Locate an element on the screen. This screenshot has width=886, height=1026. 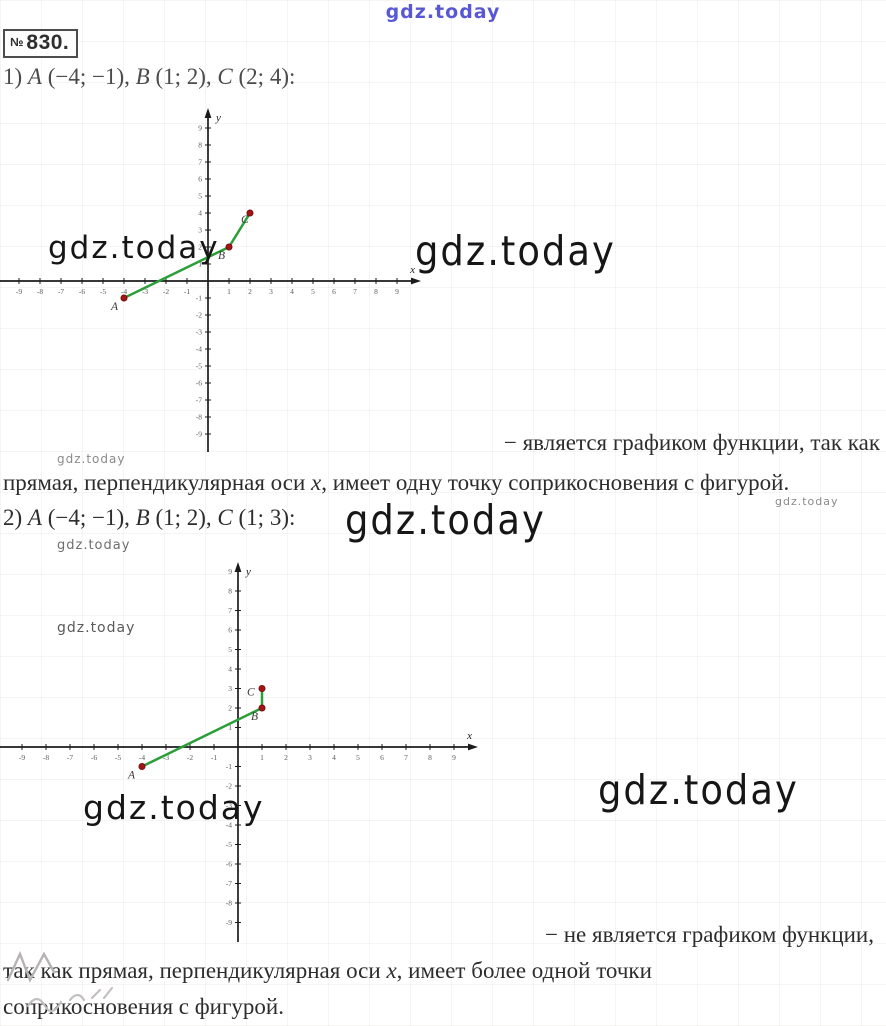
problem-number-box: № 830. is located at coordinates (41, 43).